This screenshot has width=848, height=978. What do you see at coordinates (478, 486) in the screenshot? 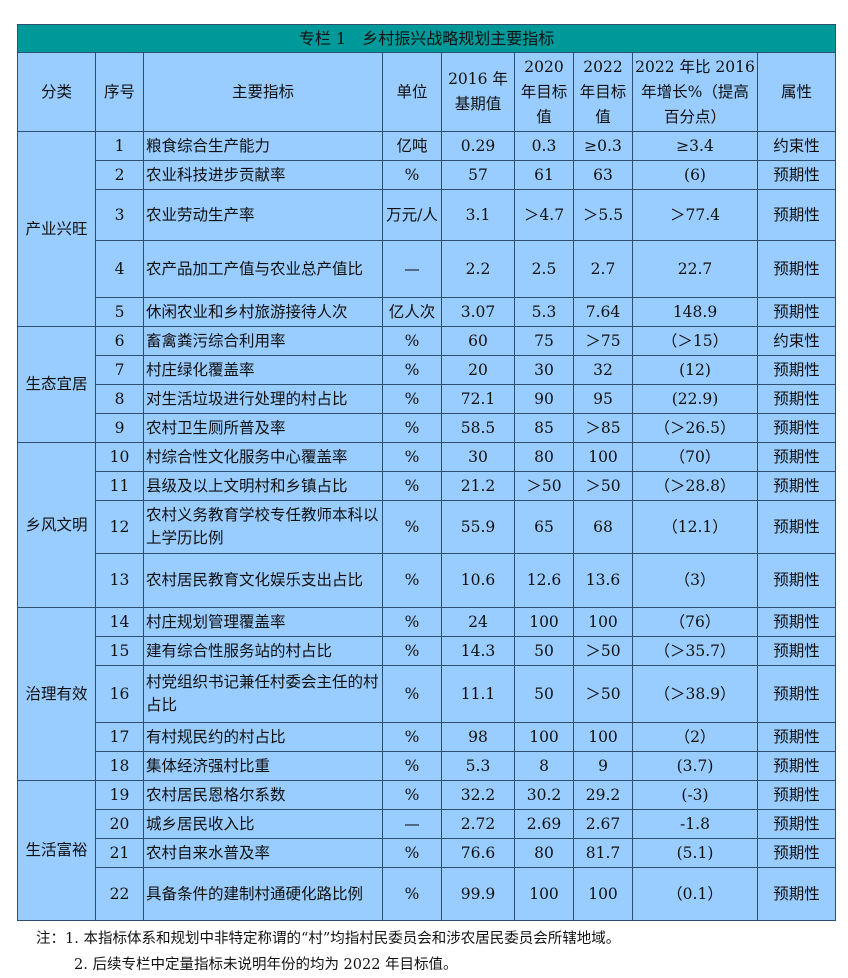
I see `base-2016: 21.2` at bounding box center [478, 486].